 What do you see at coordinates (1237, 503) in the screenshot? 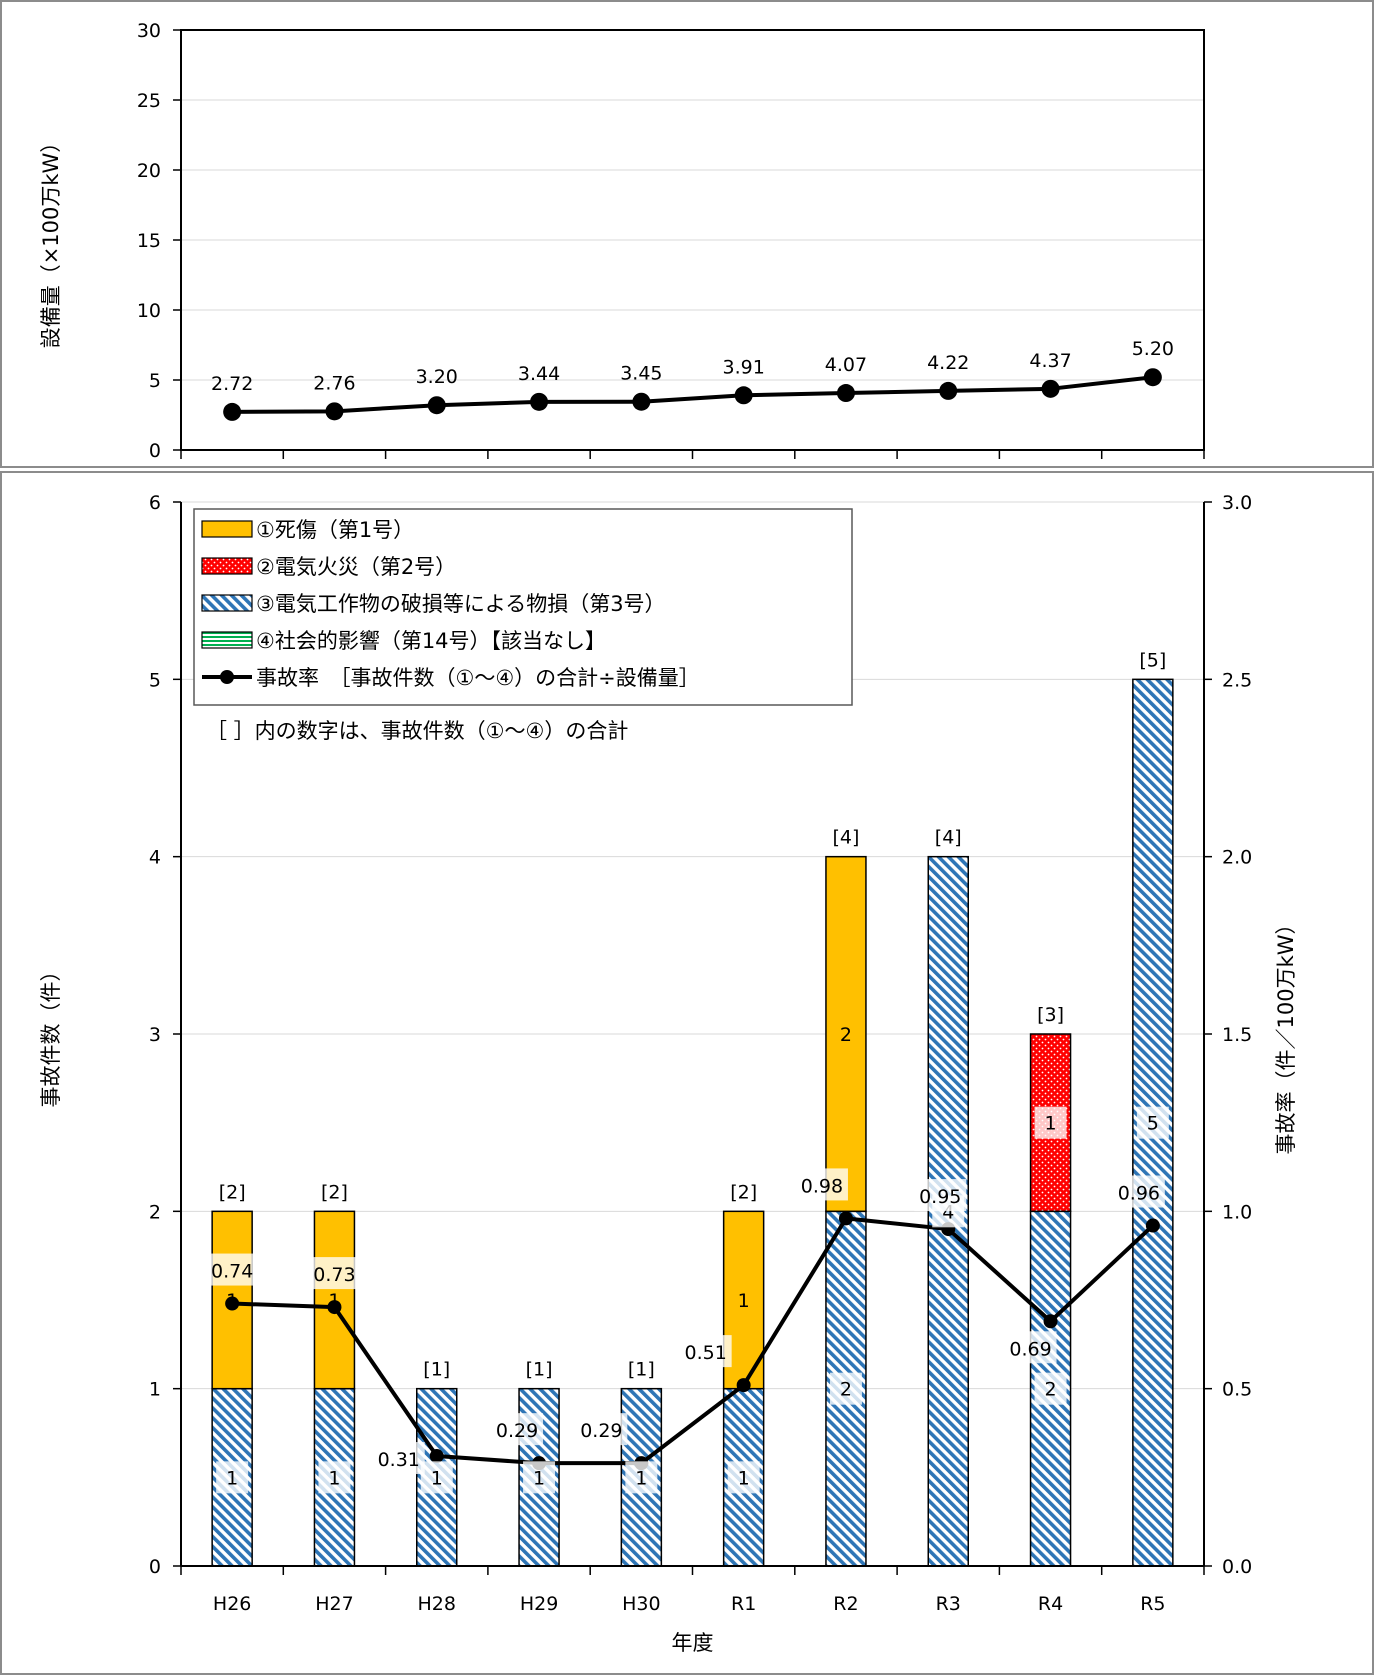
I see `bottom-y2-tick-label: 3.0` at bounding box center [1237, 503].